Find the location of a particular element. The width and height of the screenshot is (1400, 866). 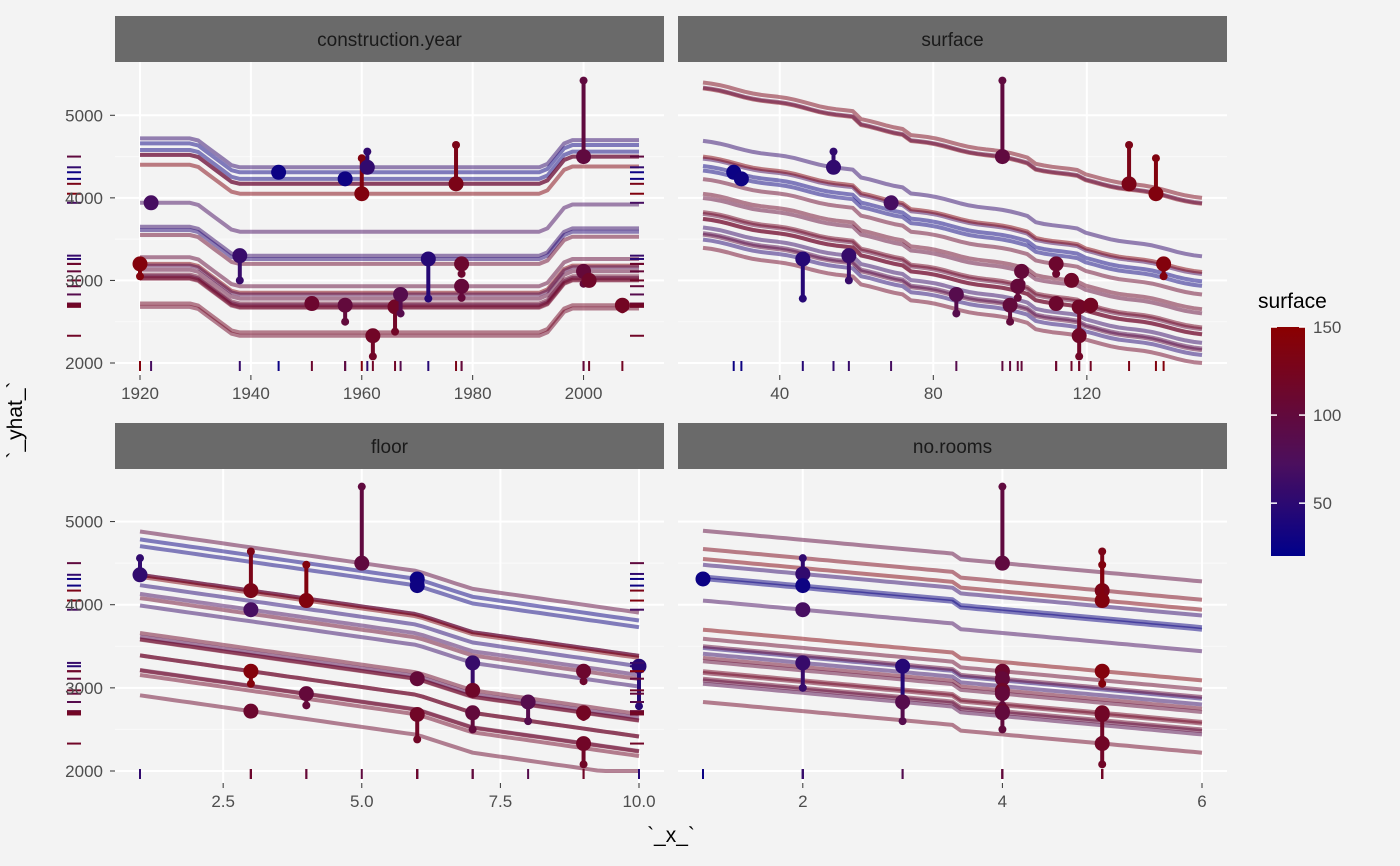

strip-label: floor is located at coordinates (390, 447).